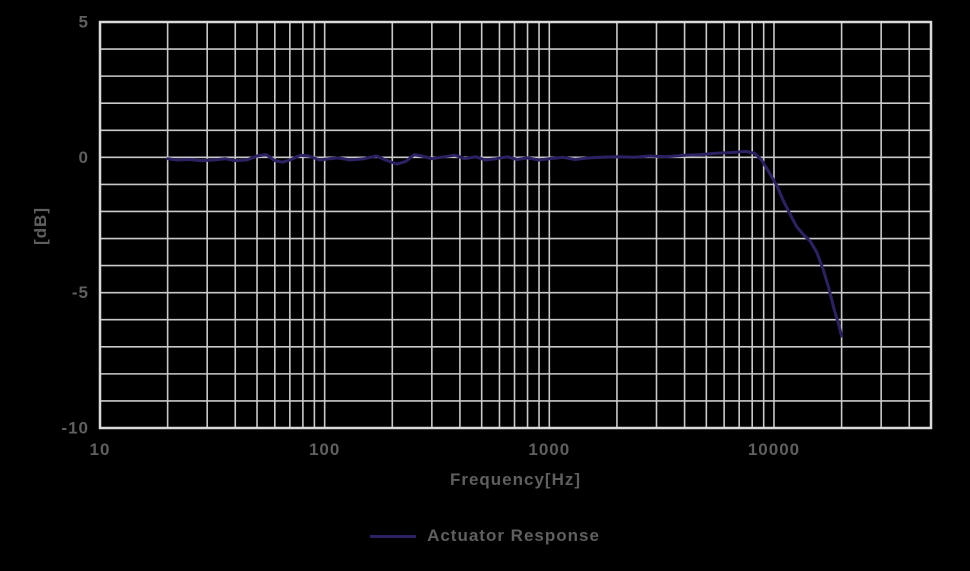  Describe the element at coordinates (513, 535) in the screenshot. I see `legend-entry-label: Actuator Response` at that location.